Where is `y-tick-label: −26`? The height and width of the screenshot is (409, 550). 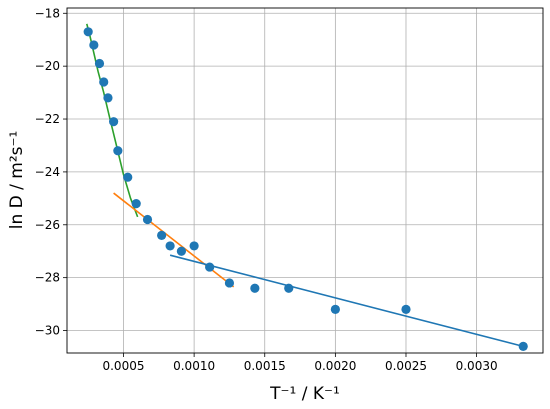
y-tick-label: −26 is located at coordinates (47, 225).